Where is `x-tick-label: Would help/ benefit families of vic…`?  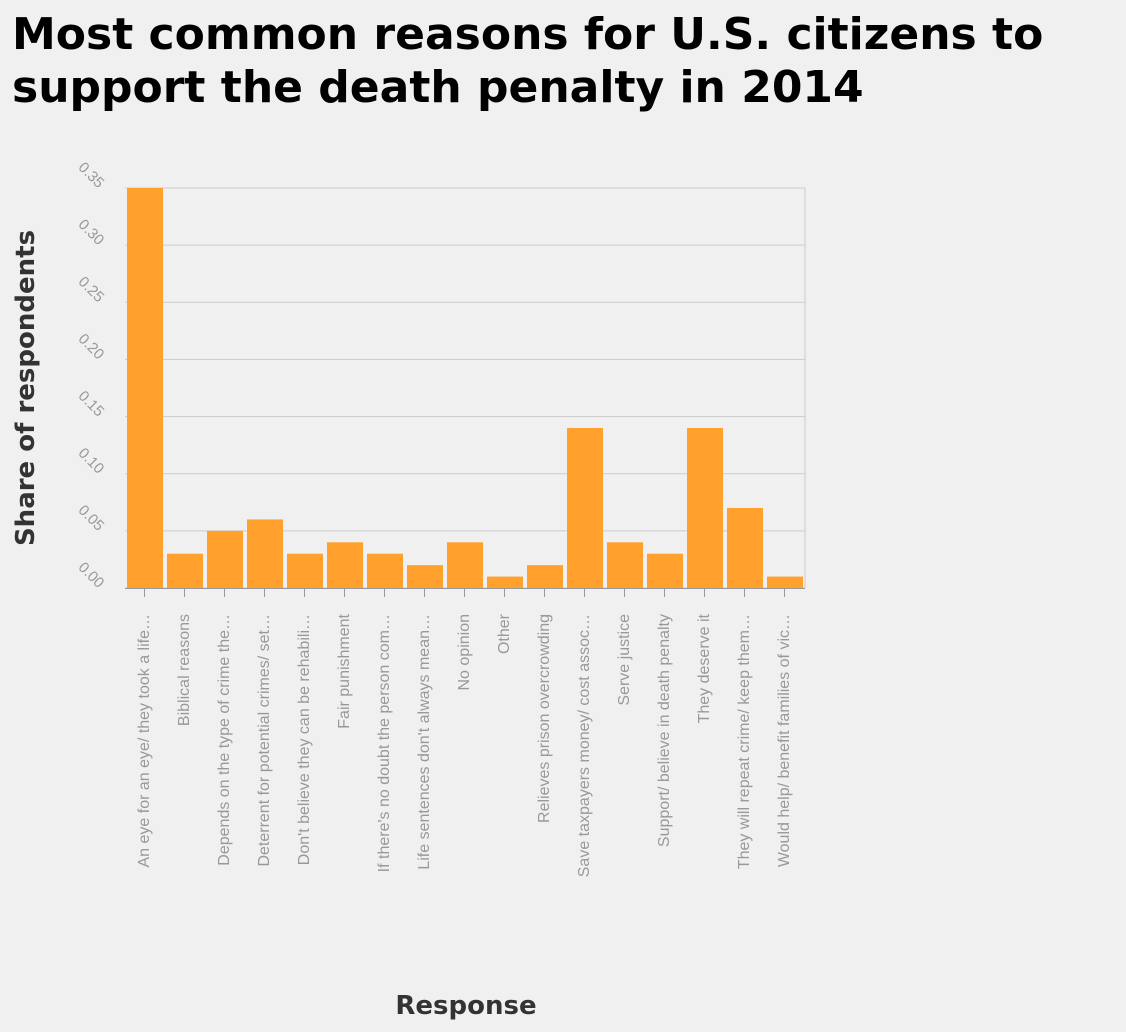 x-tick-label: Would help/ benefit families of vic… is located at coordinates (784, 740).